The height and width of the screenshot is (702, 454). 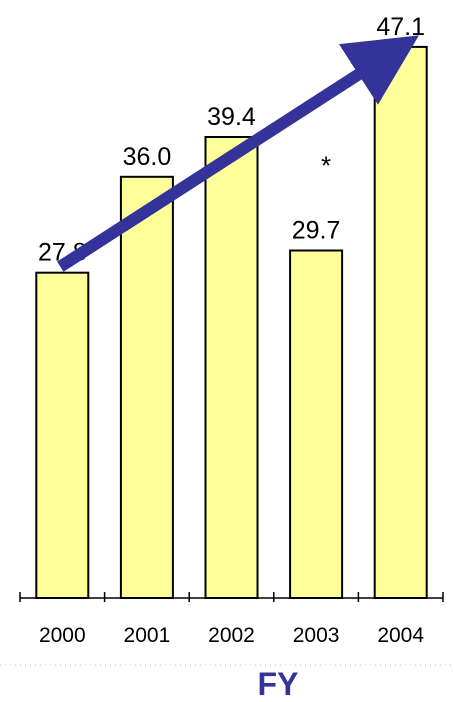 What do you see at coordinates (147, 635) in the screenshot?
I see `tick-label-2001: 2001` at bounding box center [147, 635].